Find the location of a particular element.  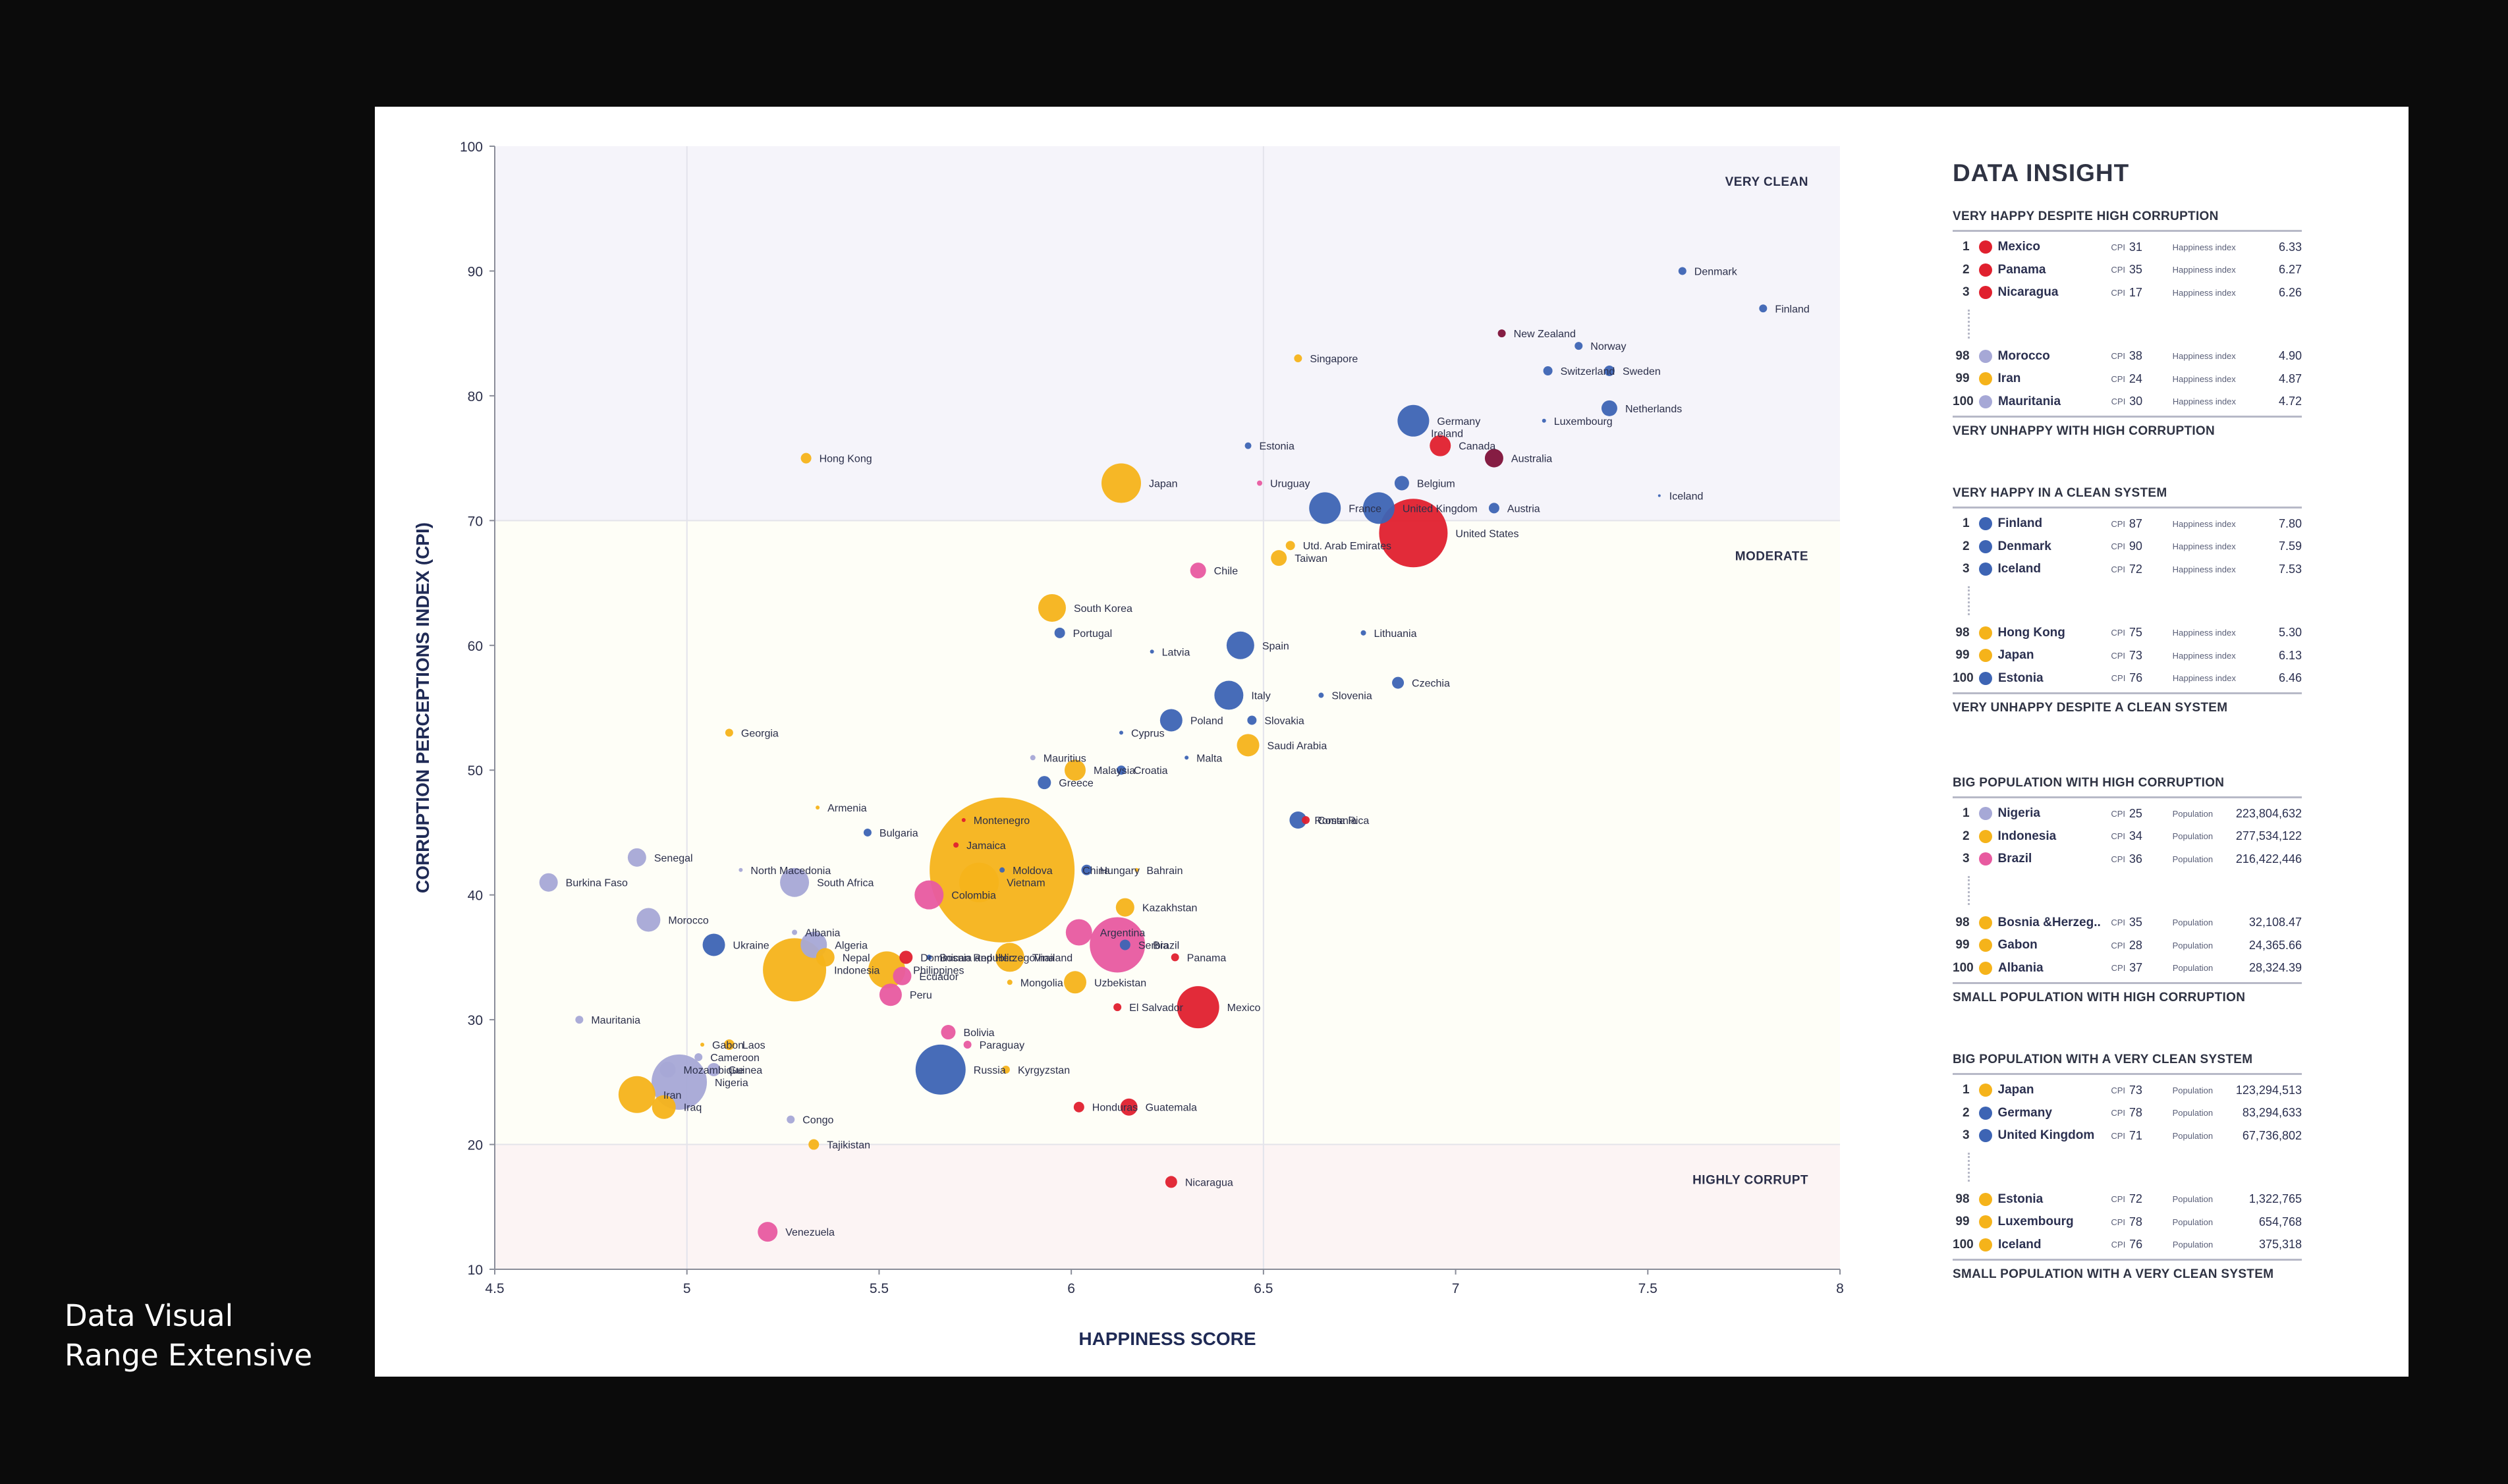

ranking-row: 2 Germany CPI 78 Population 83,294,633 is located at coordinates (2127, 1113).